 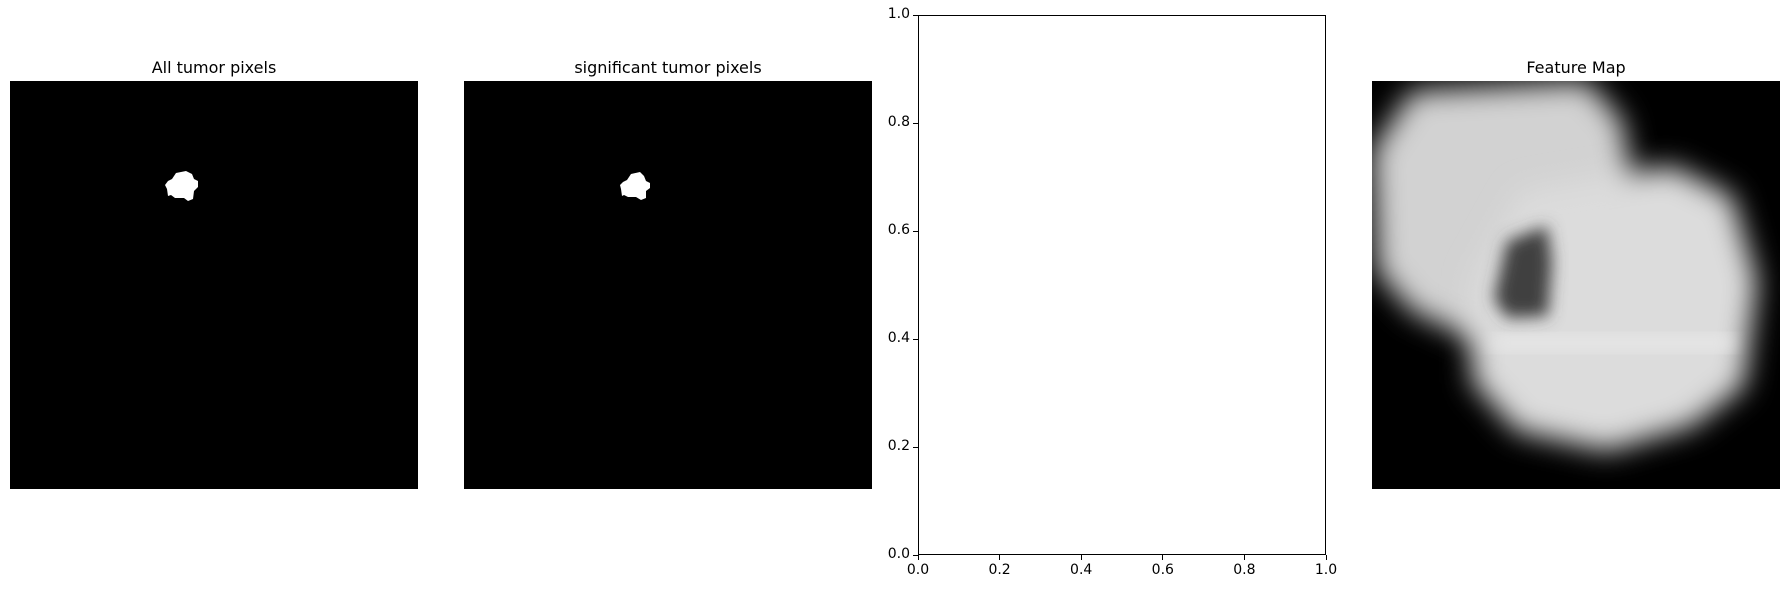 What do you see at coordinates (918, 570) in the screenshot?
I see `x-tick-label: 0.0` at bounding box center [918, 570].